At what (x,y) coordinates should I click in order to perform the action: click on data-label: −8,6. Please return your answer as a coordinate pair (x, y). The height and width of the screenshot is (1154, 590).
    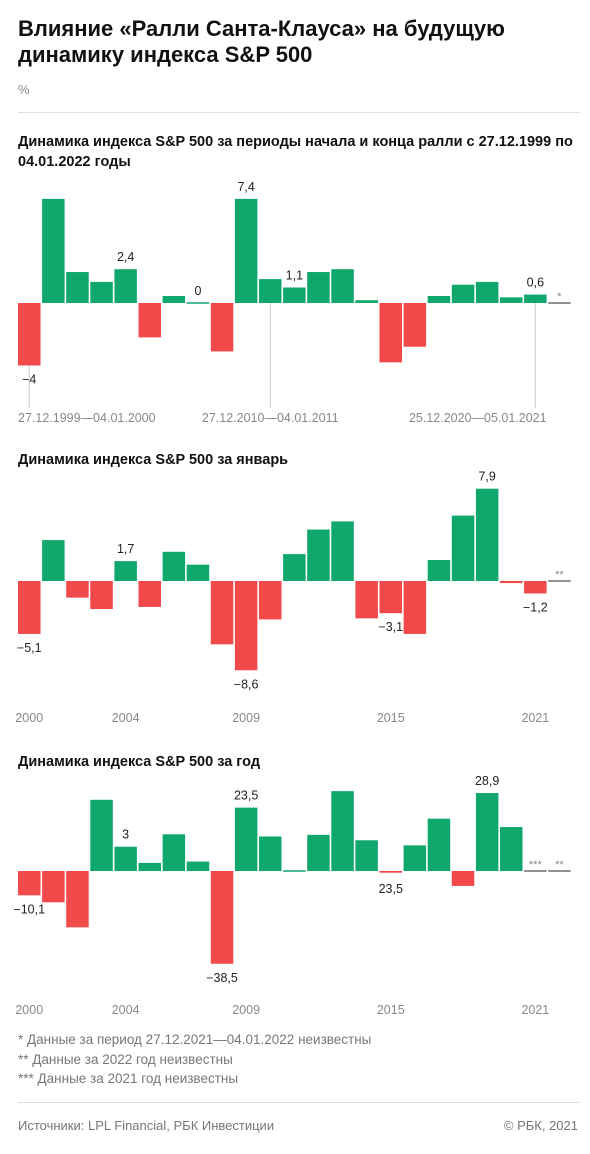
    Looking at the image, I should click on (246, 684).